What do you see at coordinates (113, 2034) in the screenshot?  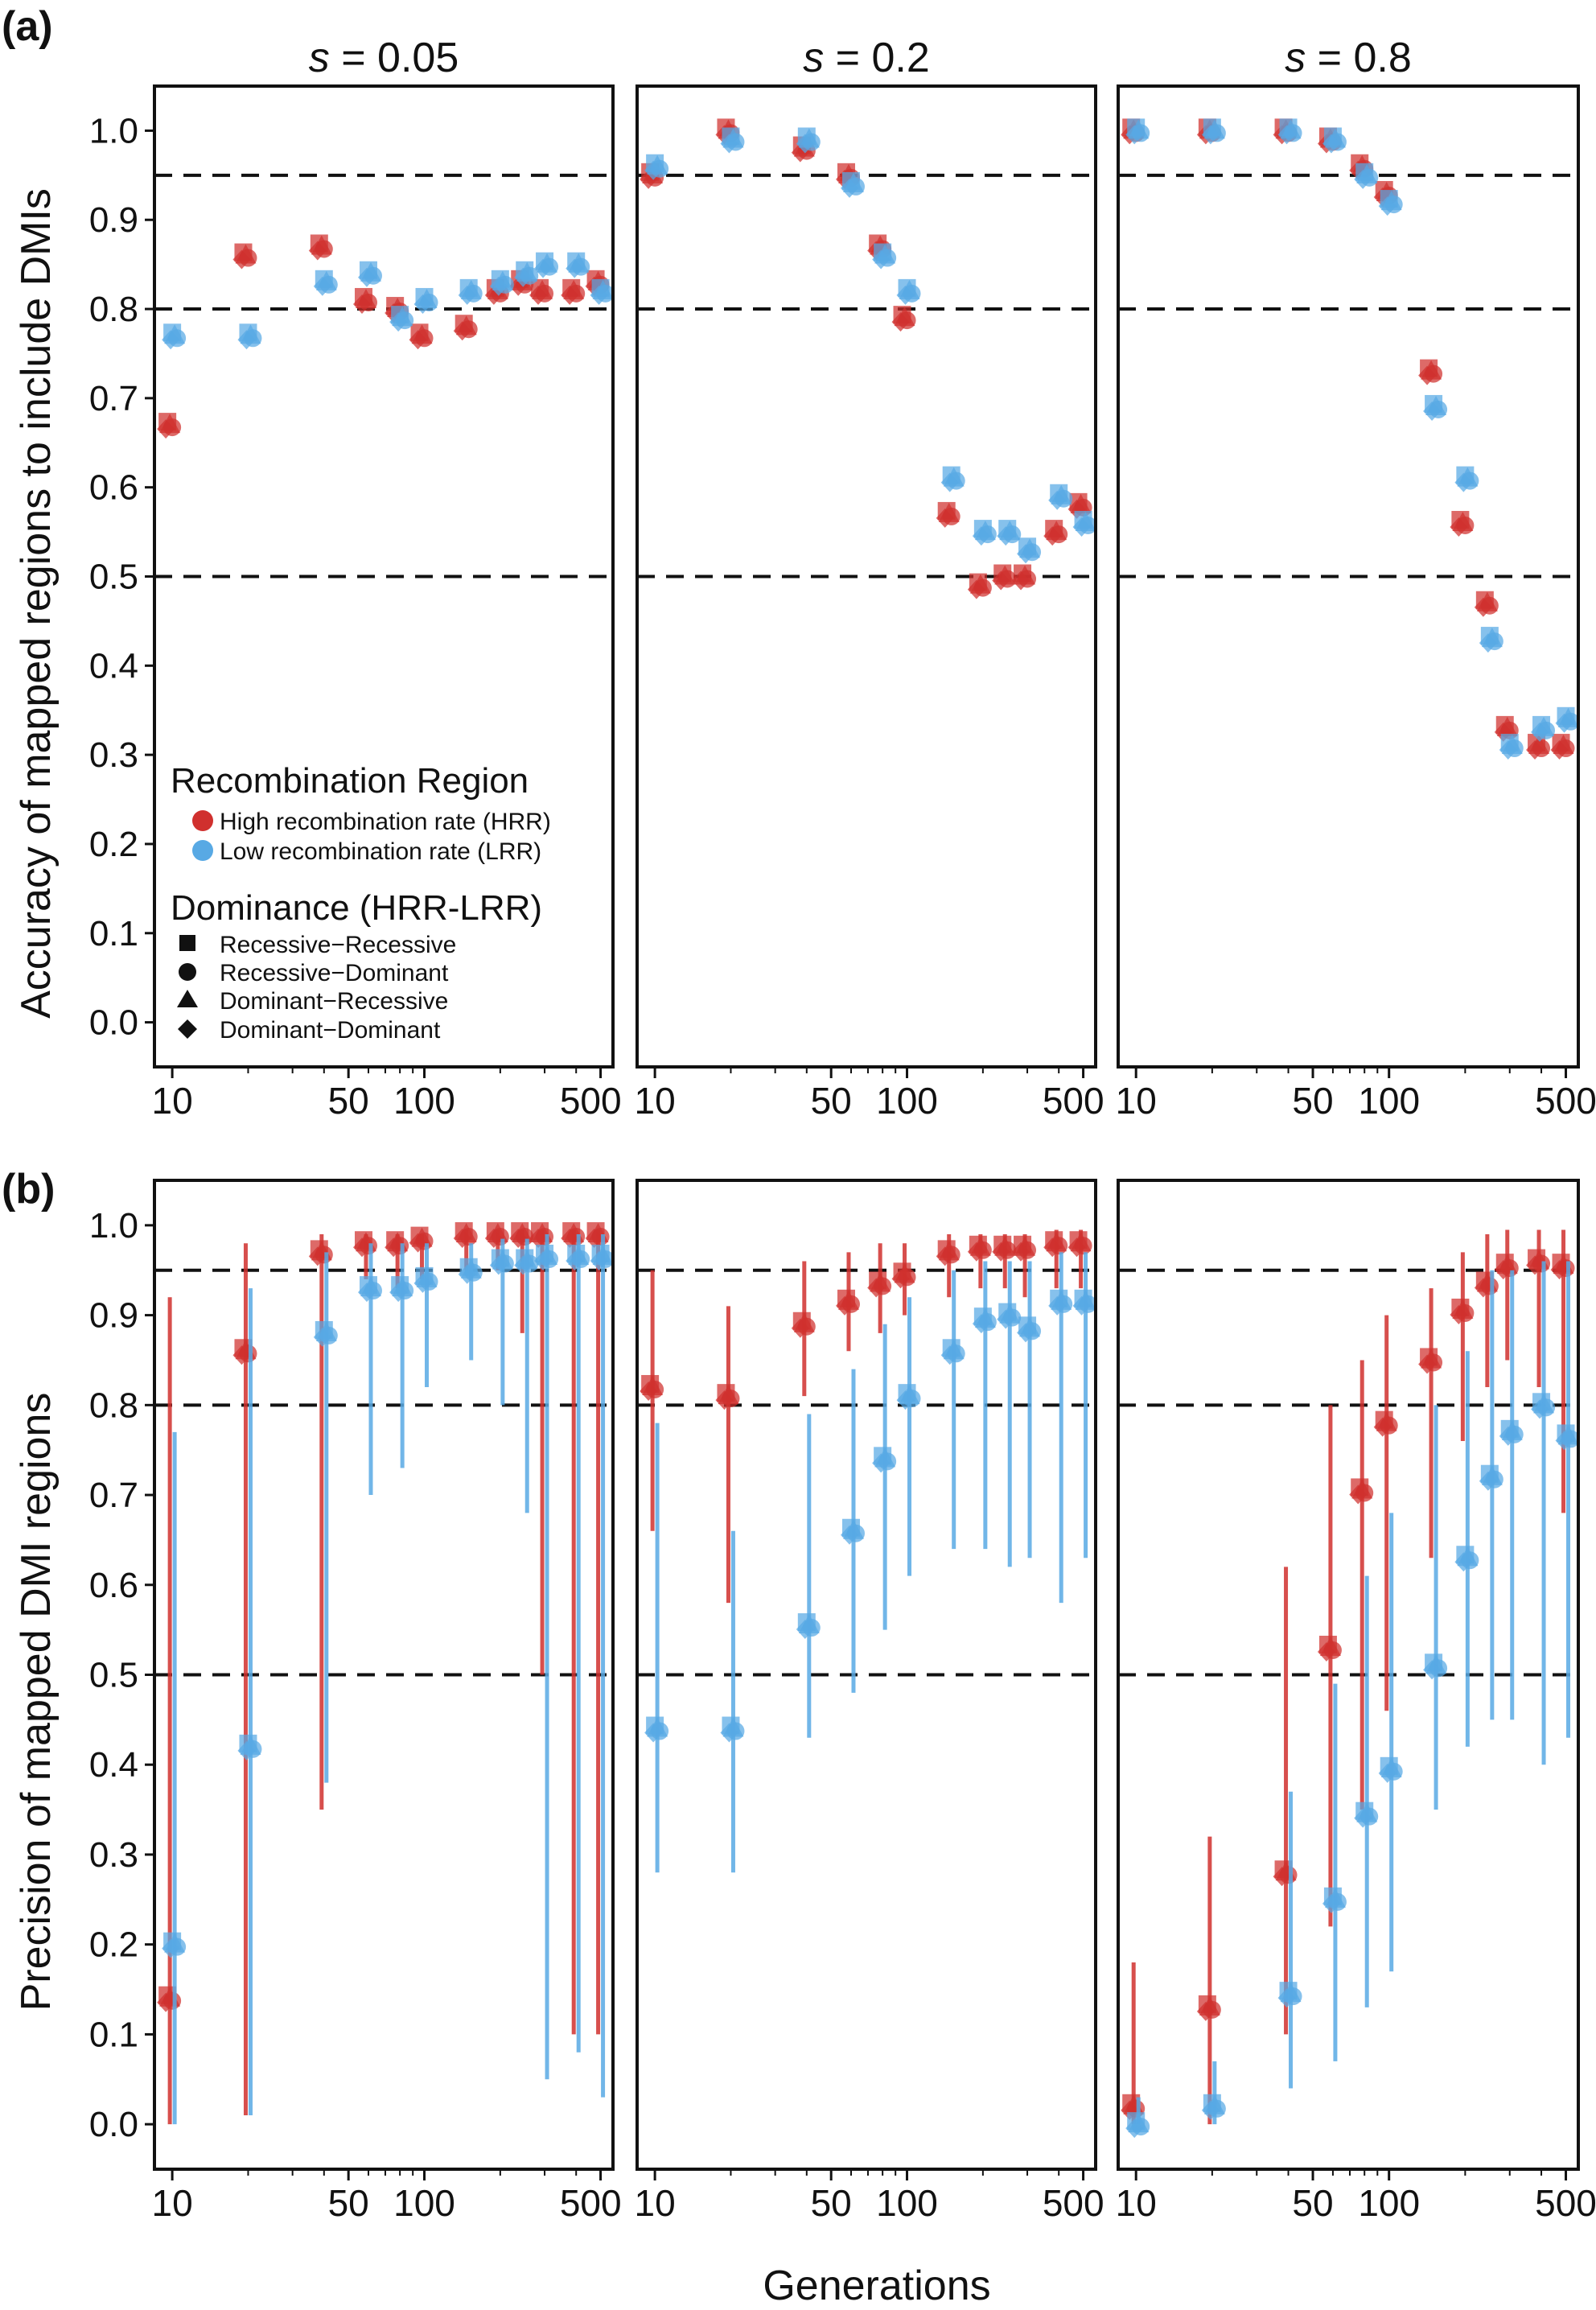 I see `y-tick-label-0.1: 0.1` at bounding box center [113, 2034].